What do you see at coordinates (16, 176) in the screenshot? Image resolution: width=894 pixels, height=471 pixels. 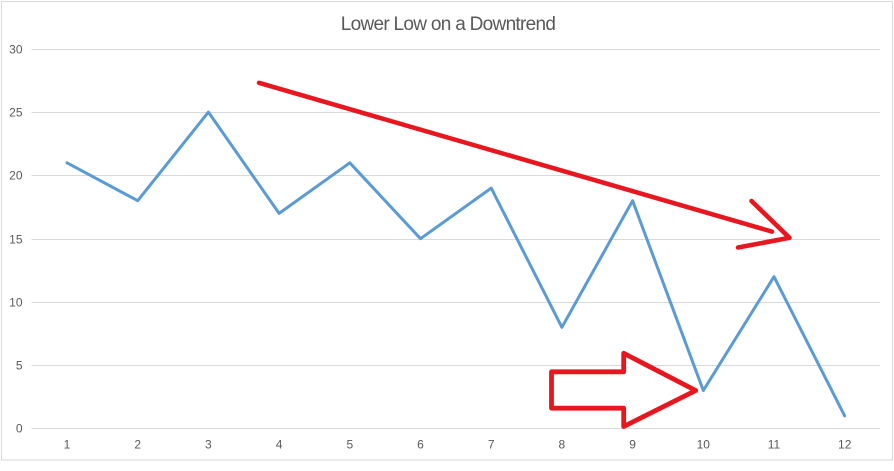 I see `svg-text: 20` at bounding box center [16, 176].